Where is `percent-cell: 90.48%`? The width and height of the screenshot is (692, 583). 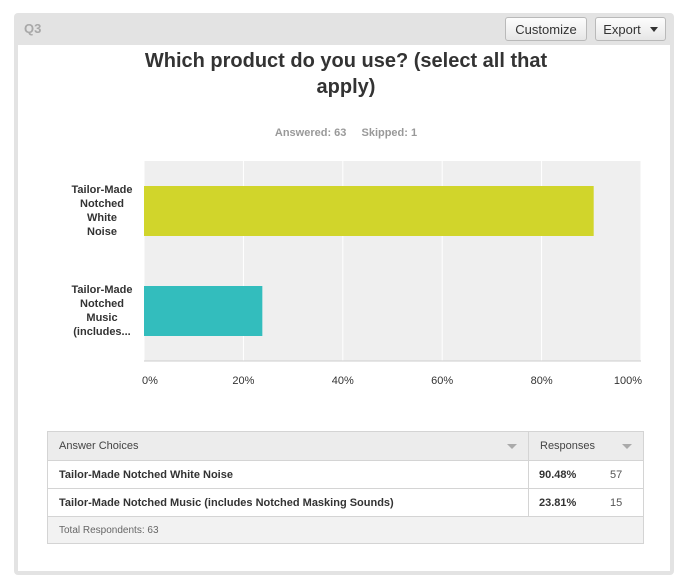
percent-cell: 90.48% is located at coordinates (558, 474).